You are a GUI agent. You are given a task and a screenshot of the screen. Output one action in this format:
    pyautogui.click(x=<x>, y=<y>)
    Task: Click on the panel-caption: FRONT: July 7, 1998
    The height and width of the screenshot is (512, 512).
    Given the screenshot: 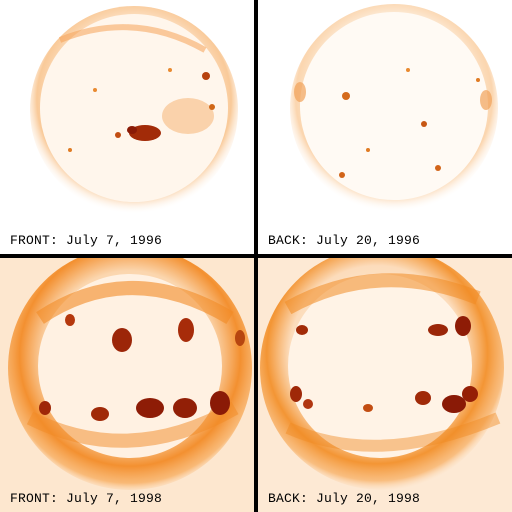 What is the action you would take?
    pyautogui.click(x=86, y=498)
    